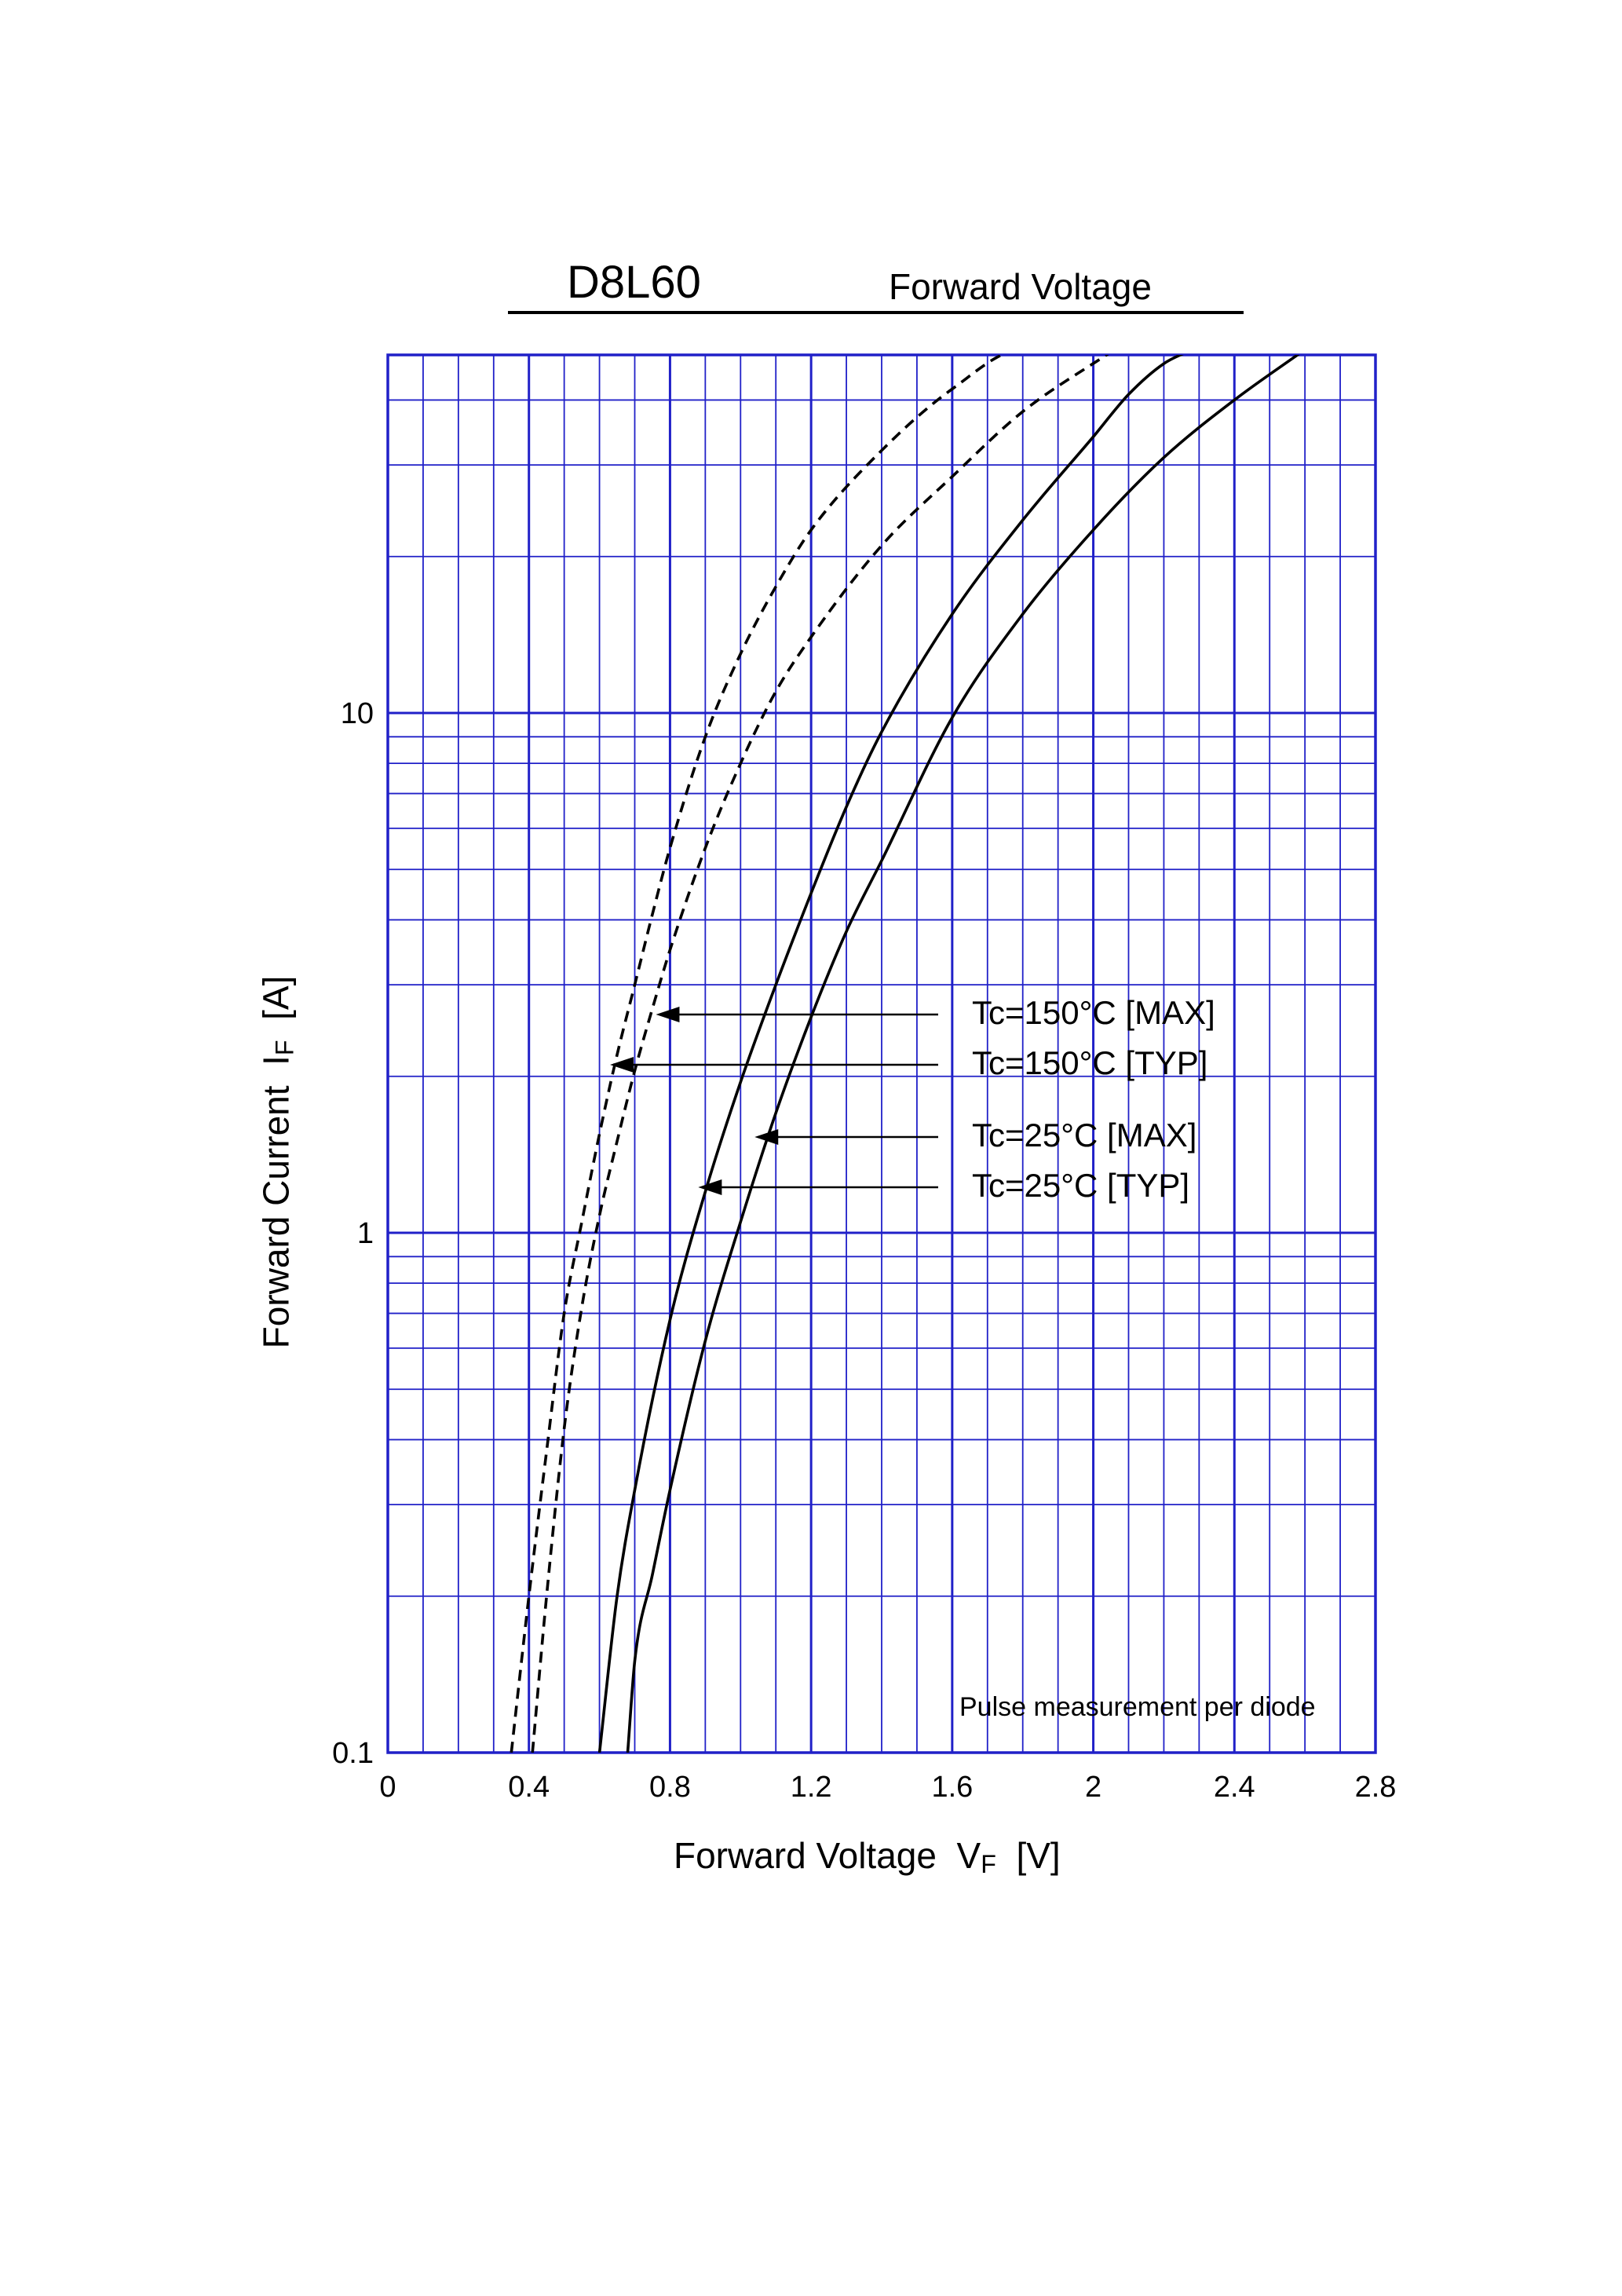 This screenshot has width=1622, height=2296. I want to click on x-tick-label: 0.4, so click(529, 1788).